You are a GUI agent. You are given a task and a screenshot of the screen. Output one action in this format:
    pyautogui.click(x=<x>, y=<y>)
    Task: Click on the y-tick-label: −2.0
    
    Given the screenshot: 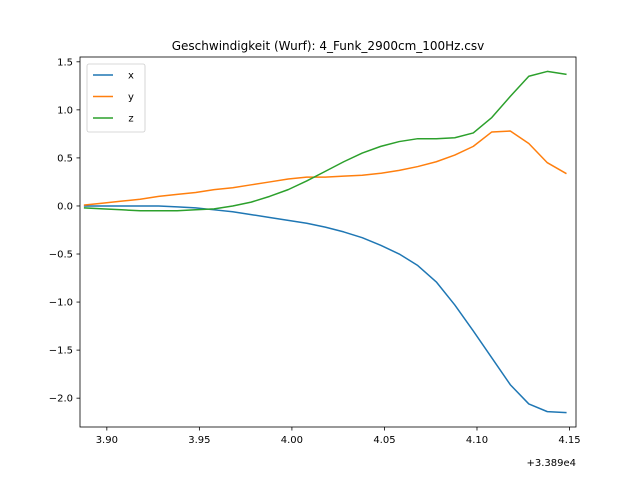 What is the action you would take?
    pyautogui.click(x=61, y=399)
    